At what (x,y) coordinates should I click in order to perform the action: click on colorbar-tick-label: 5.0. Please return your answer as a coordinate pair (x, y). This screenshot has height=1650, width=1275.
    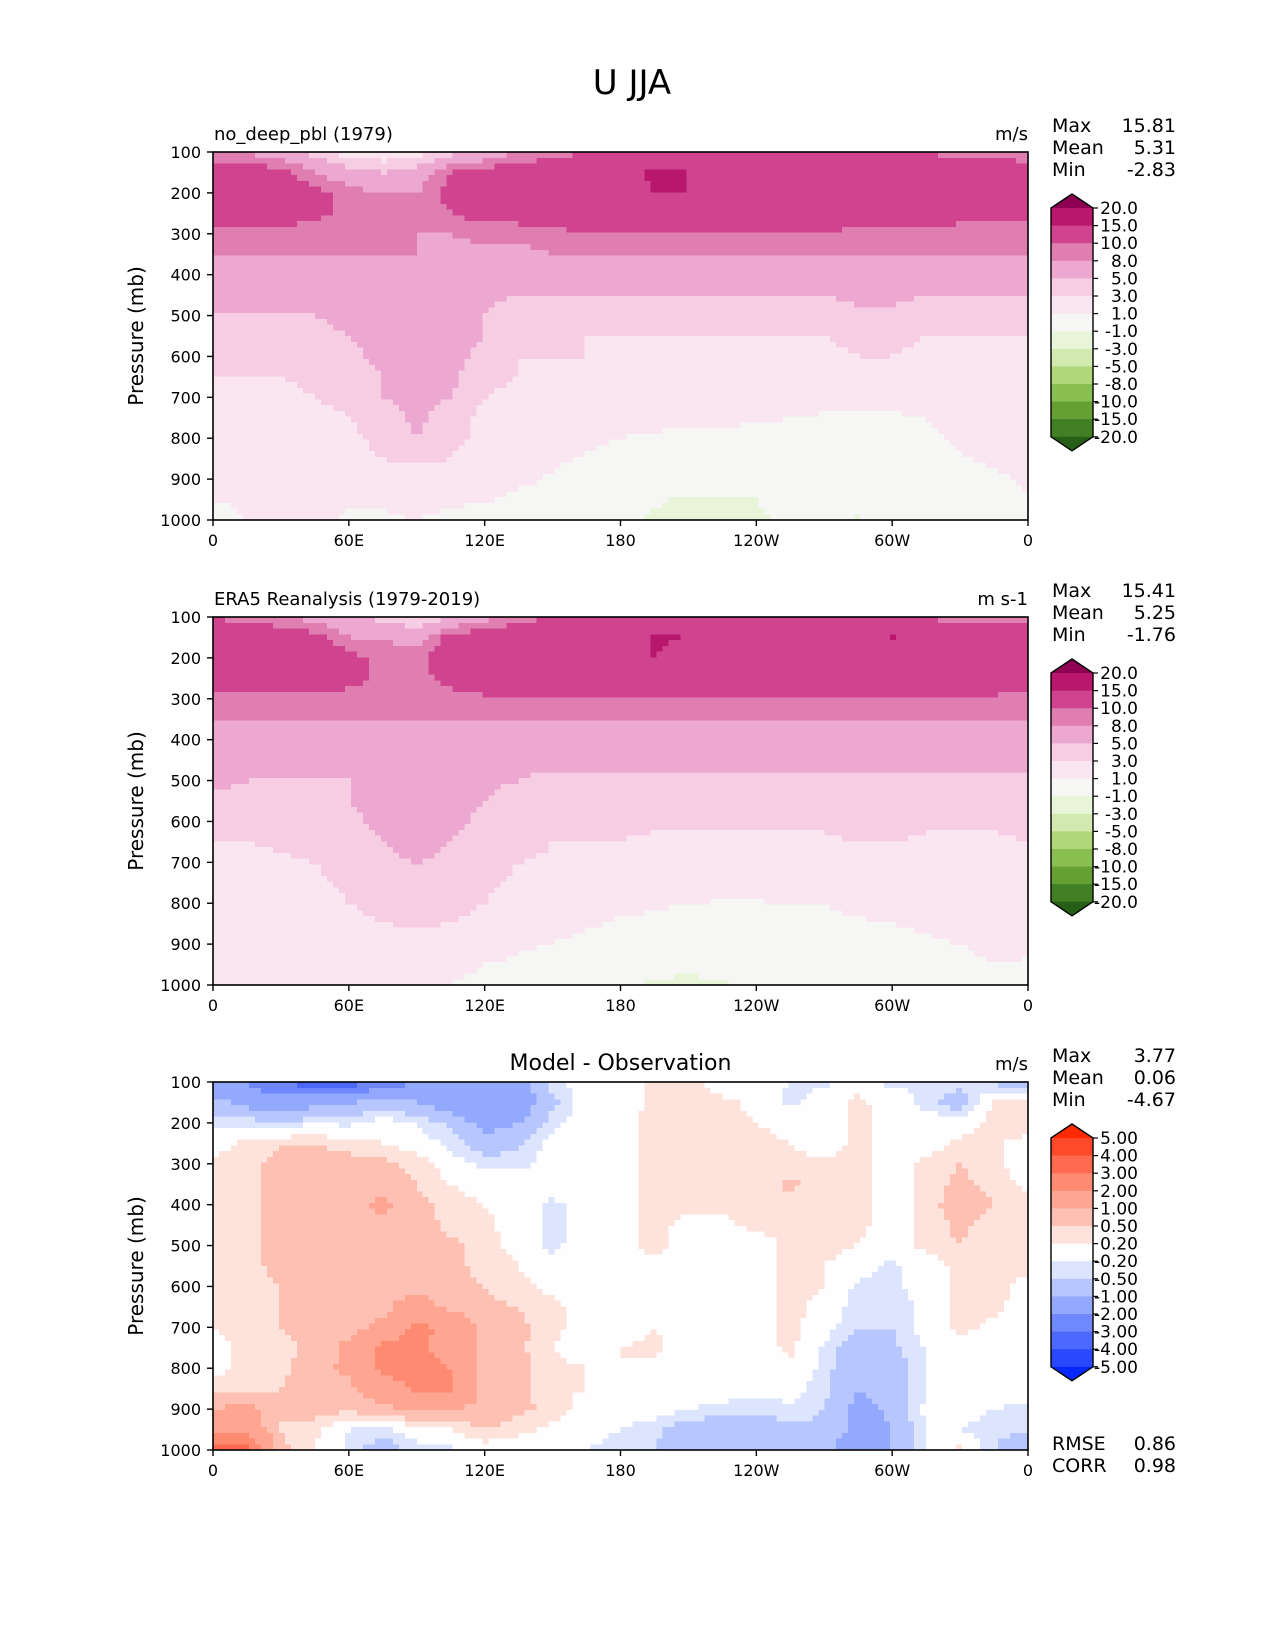
    Looking at the image, I should click on (1124, 279).